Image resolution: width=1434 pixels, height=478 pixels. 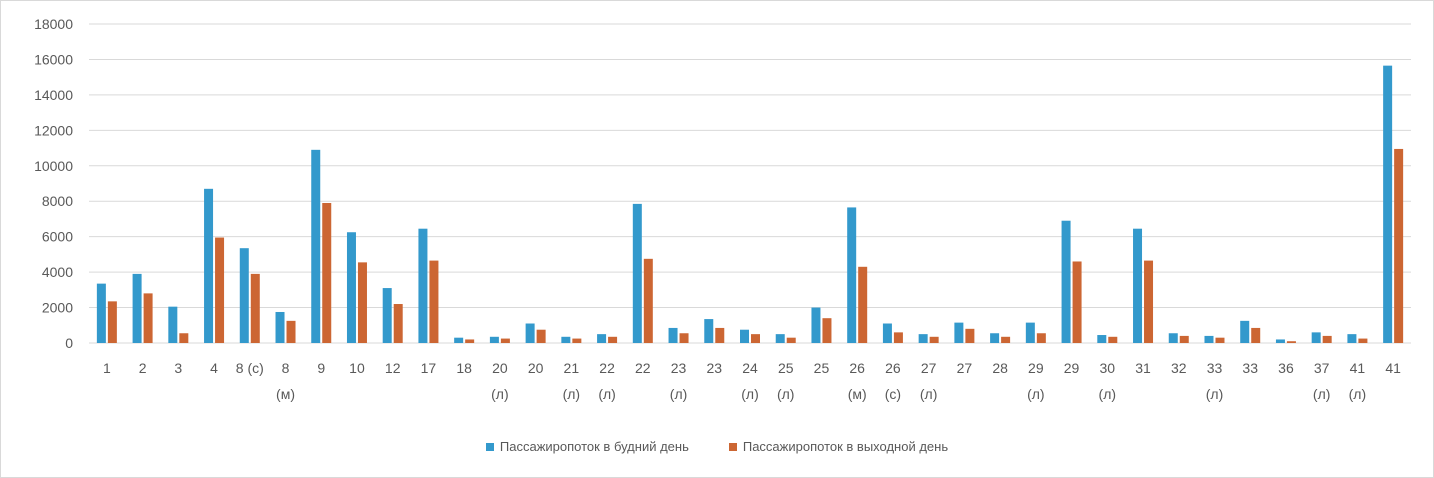 I want to click on x-tick-label: 18, so click(x=464, y=368).